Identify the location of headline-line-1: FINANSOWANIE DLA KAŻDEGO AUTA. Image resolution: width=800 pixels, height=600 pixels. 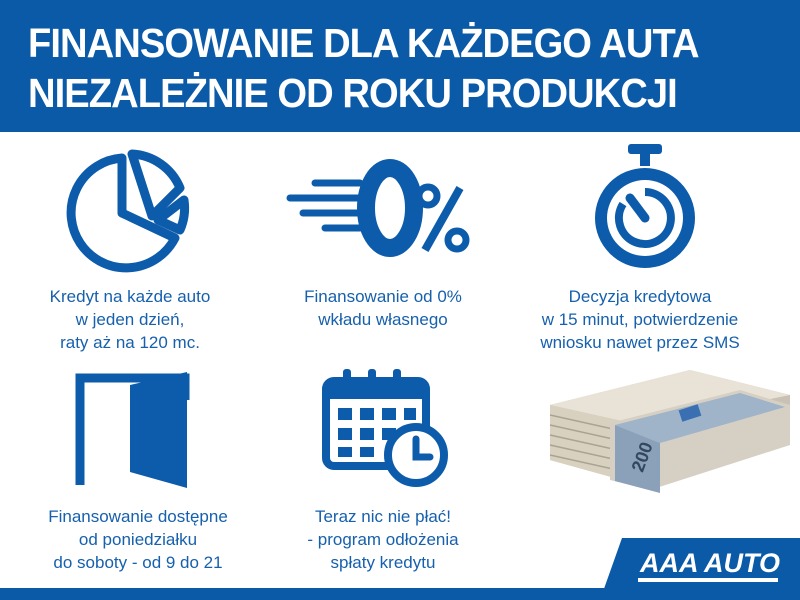
(364, 43).